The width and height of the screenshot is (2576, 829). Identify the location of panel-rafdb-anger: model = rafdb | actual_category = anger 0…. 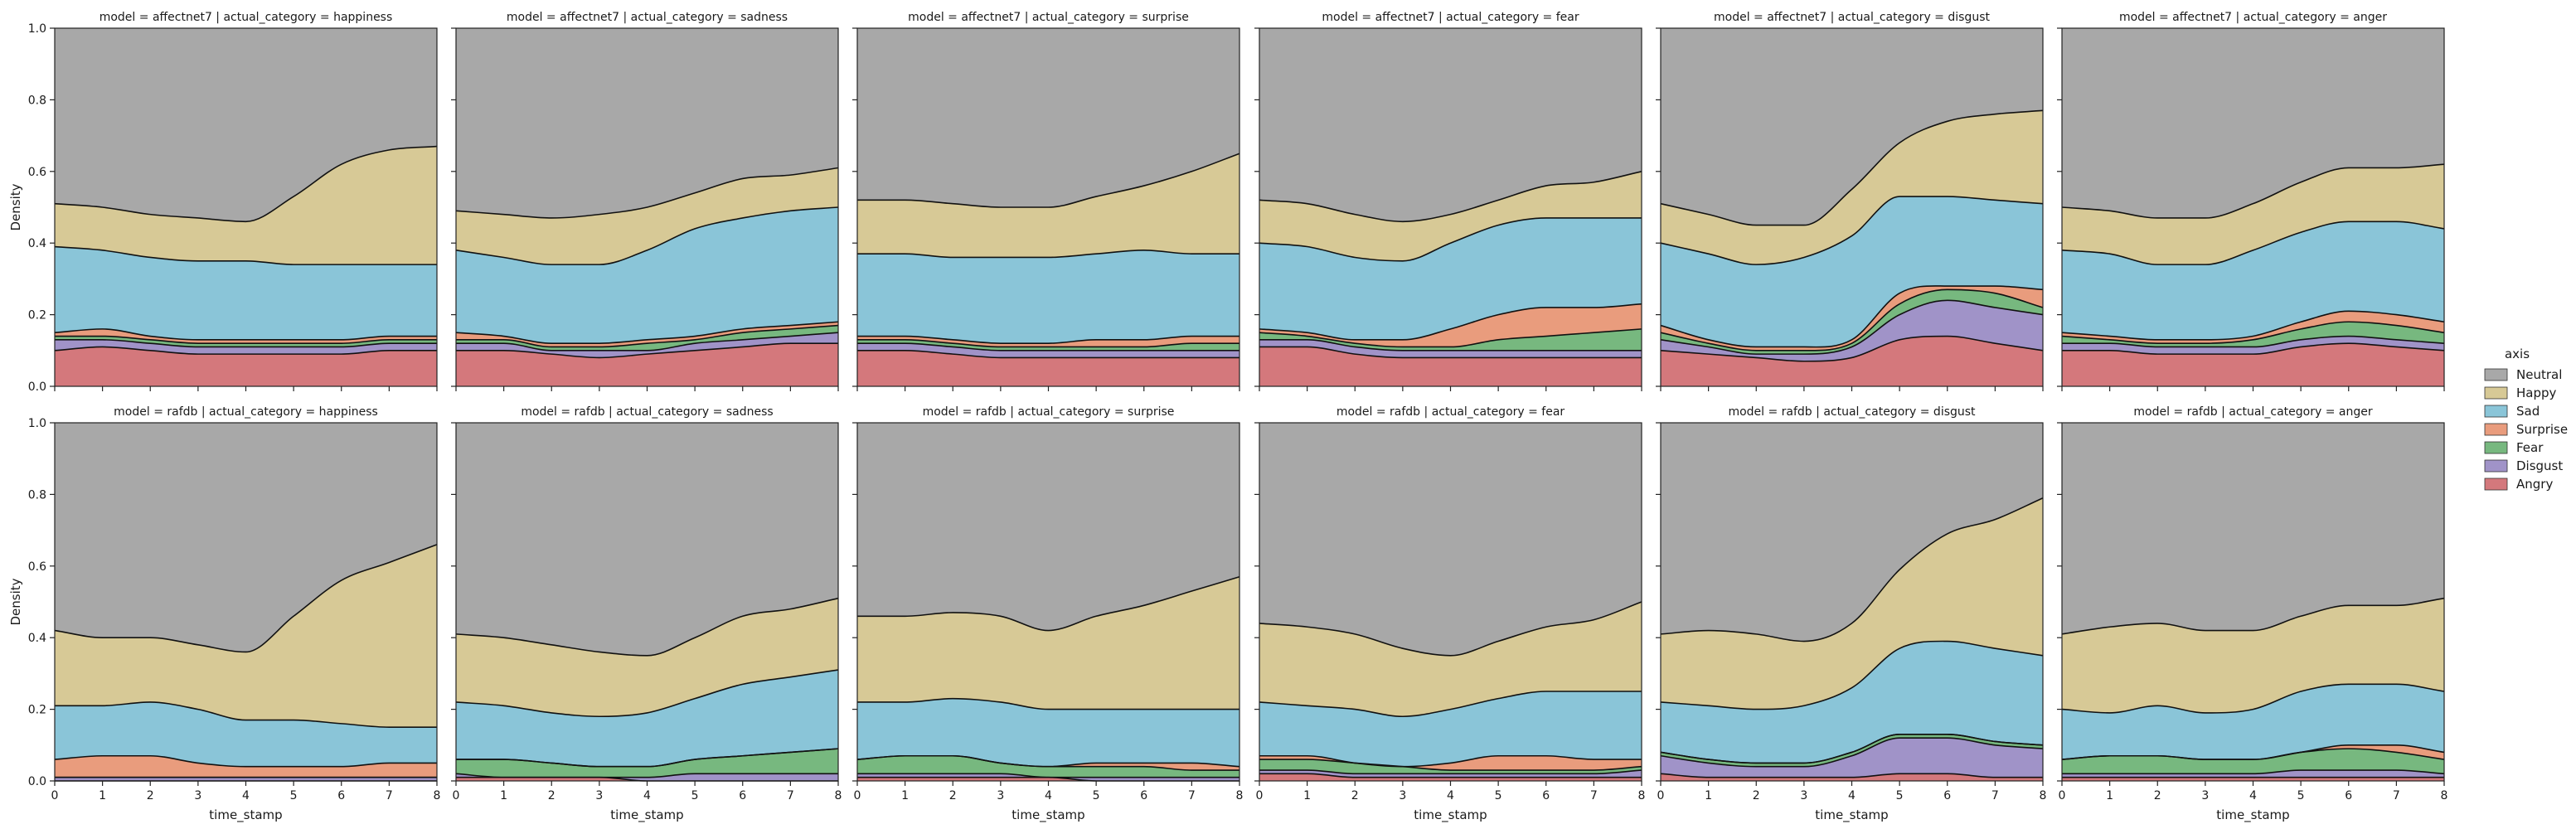
(2252, 614).